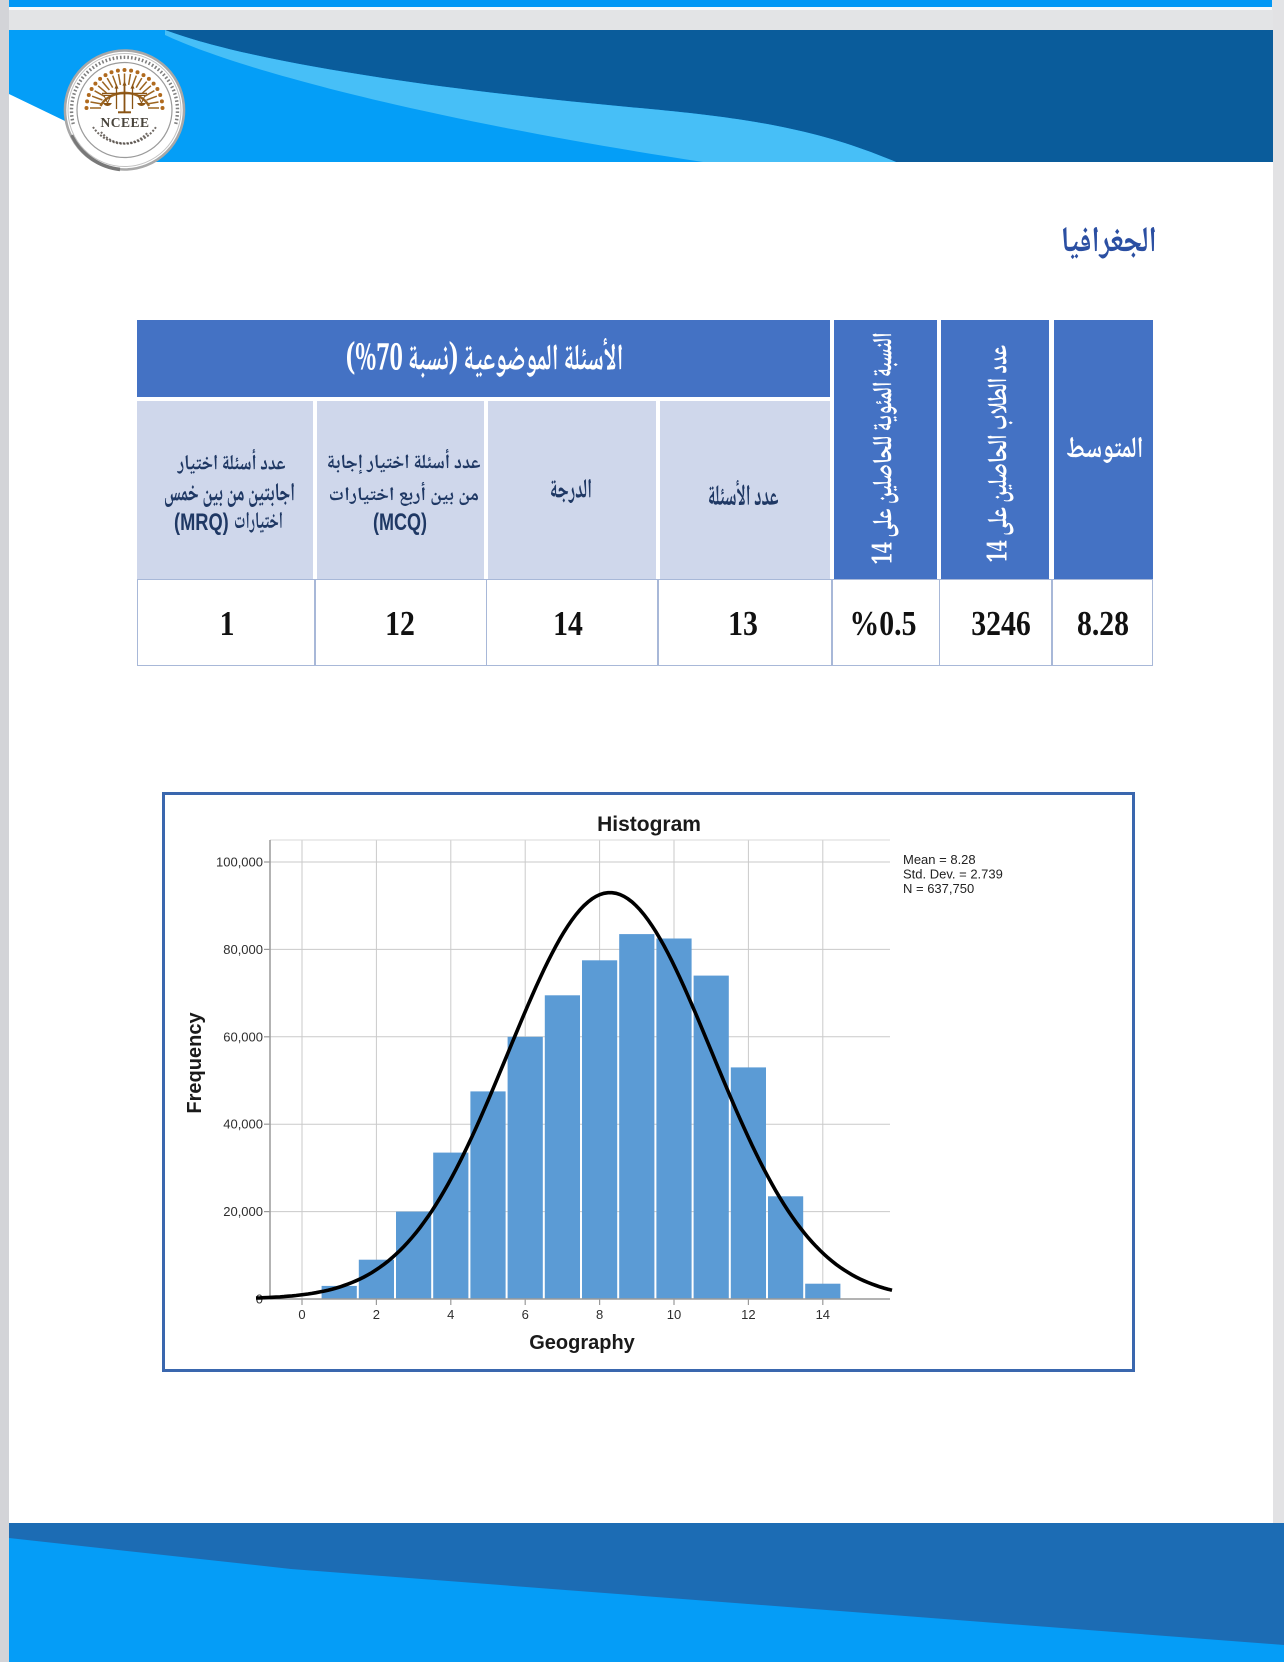 This screenshot has width=1284, height=1662. What do you see at coordinates (674, 1314) in the screenshot?
I see `svg-text: 10` at bounding box center [674, 1314].